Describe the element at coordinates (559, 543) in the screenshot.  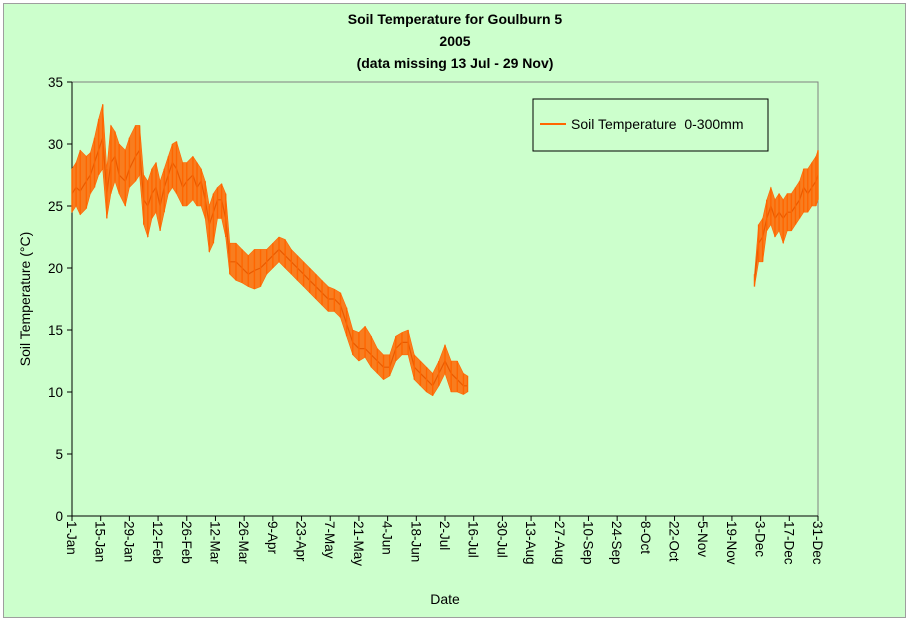
I see `x-tick-label: 27-Aug` at that location.